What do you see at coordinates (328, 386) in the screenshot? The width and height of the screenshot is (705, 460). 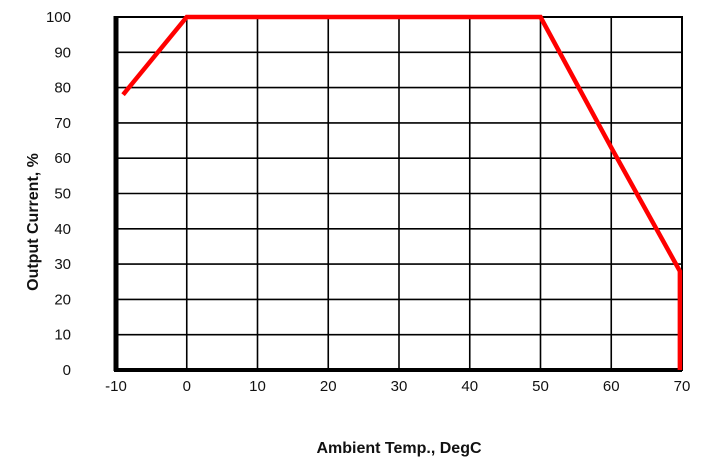 I see `x-tick-label: 20` at bounding box center [328, 386].